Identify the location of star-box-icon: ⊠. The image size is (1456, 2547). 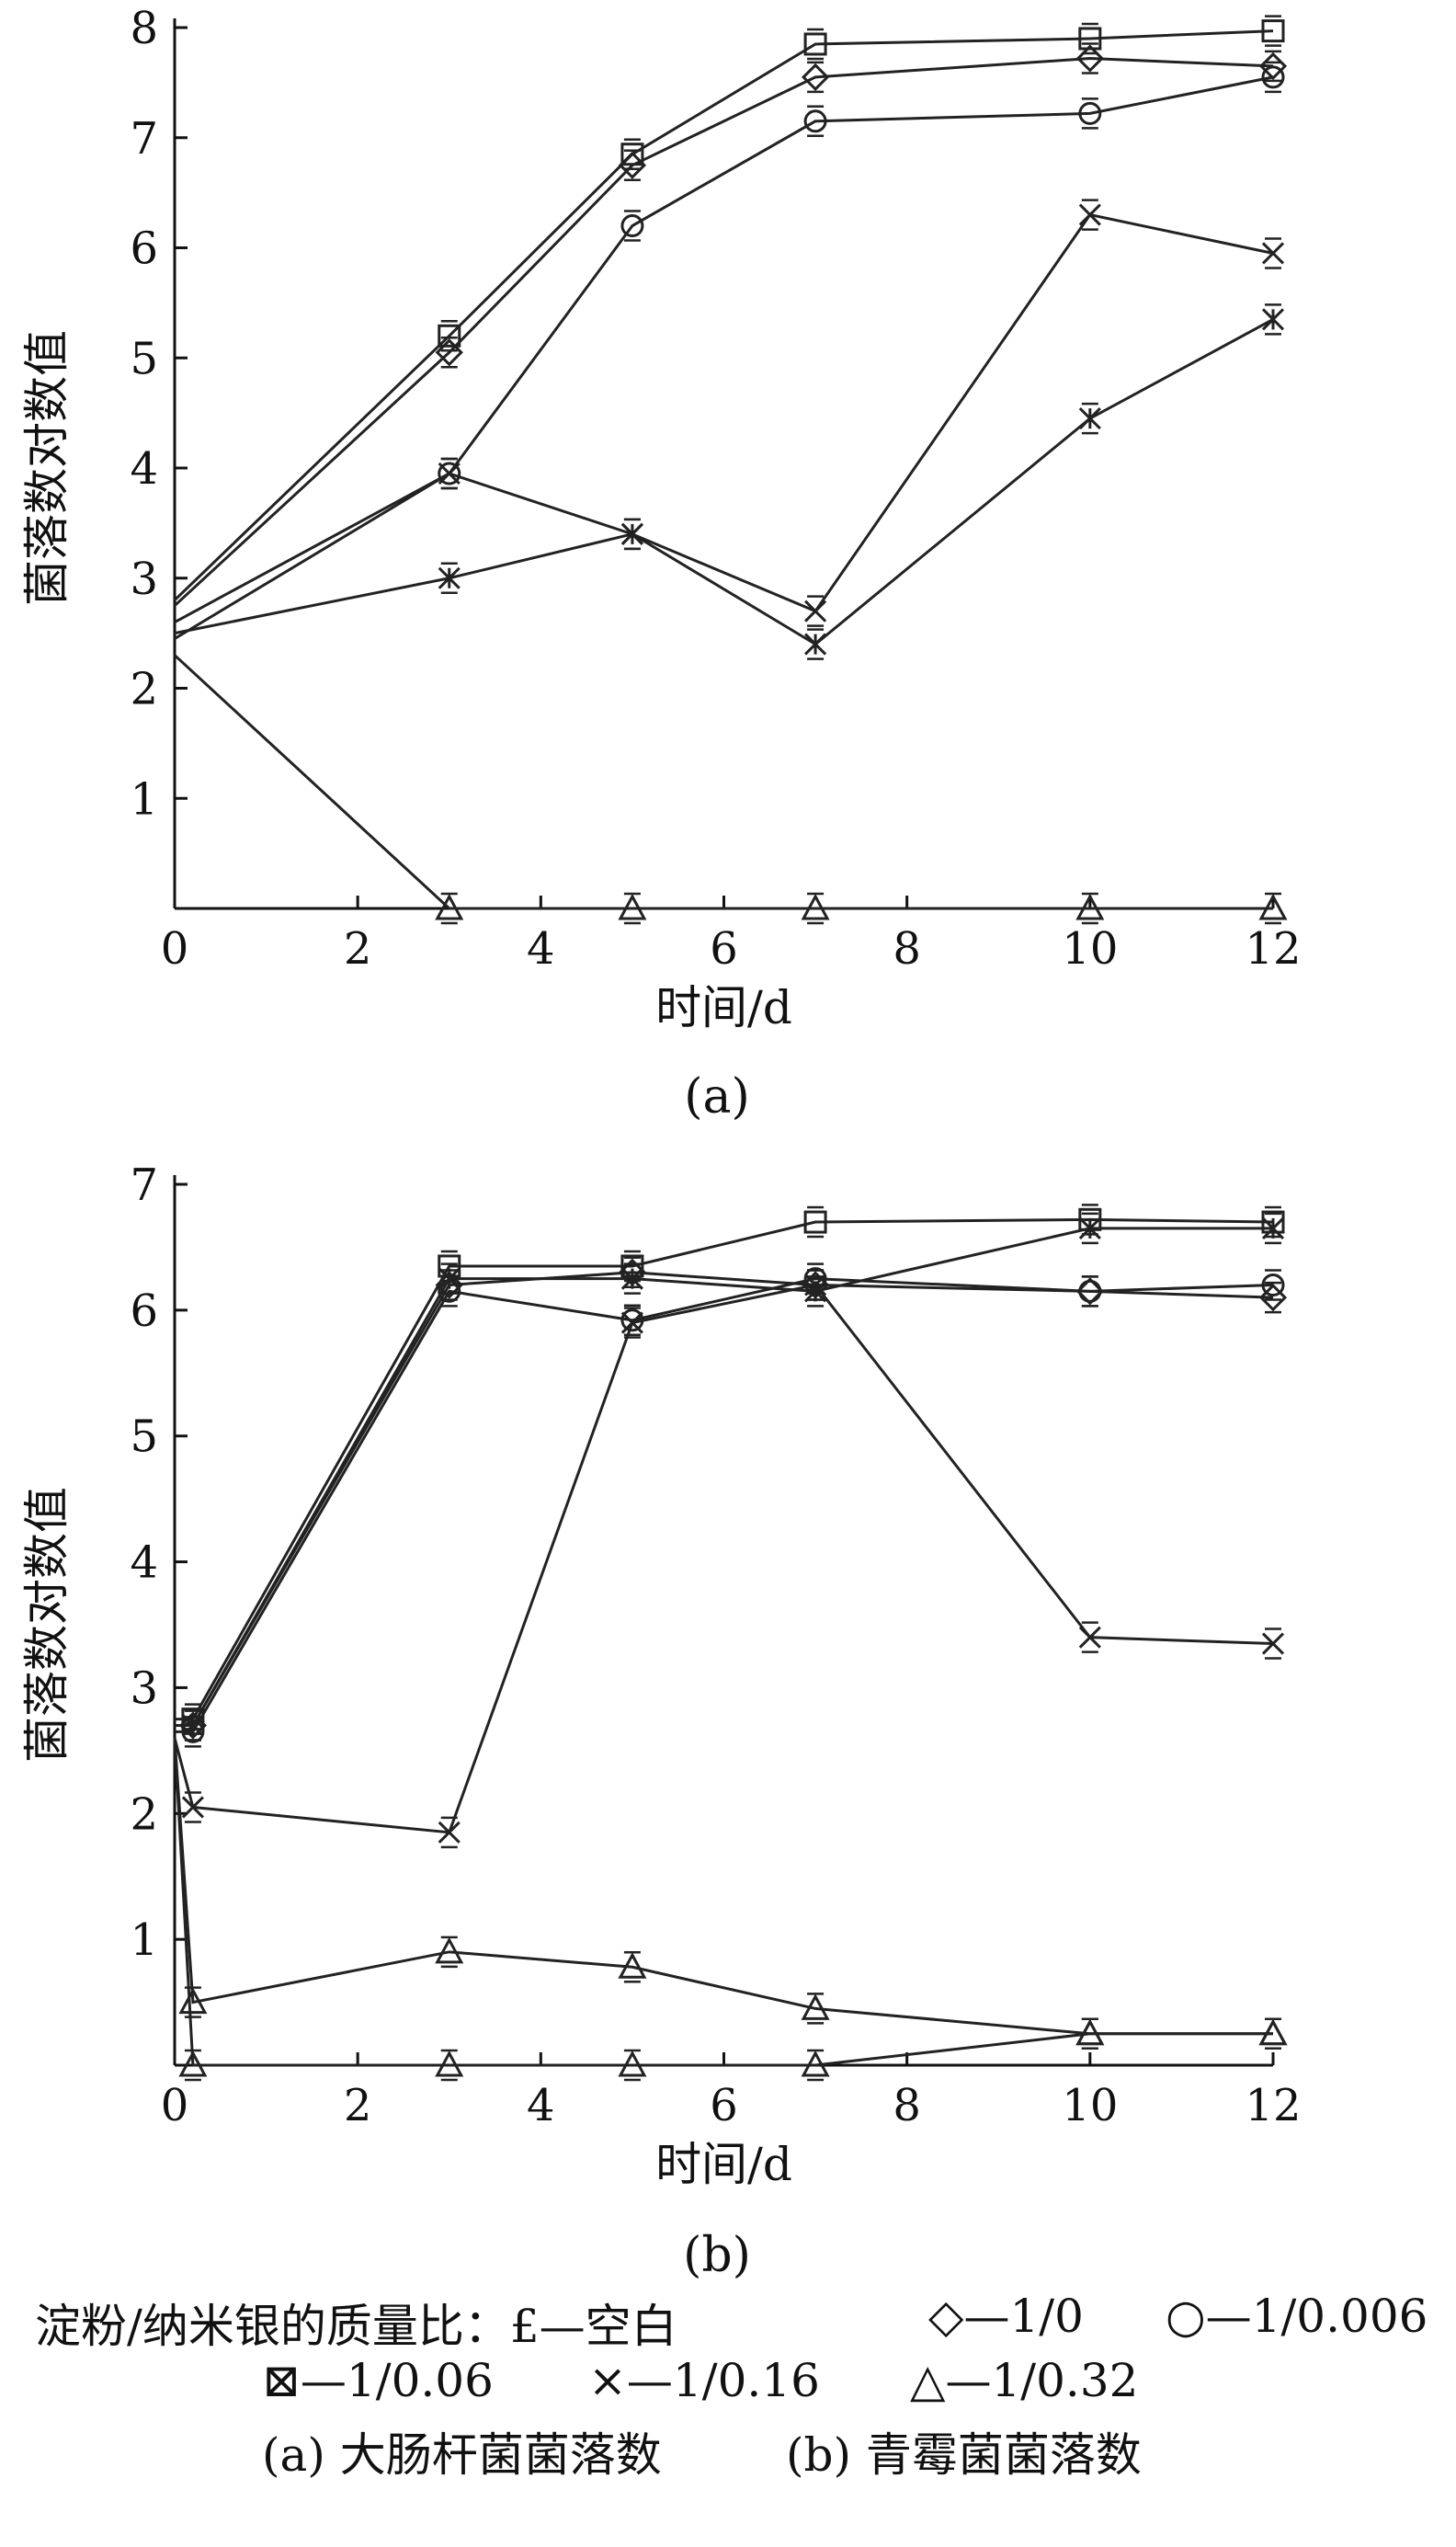
(281, 2380).